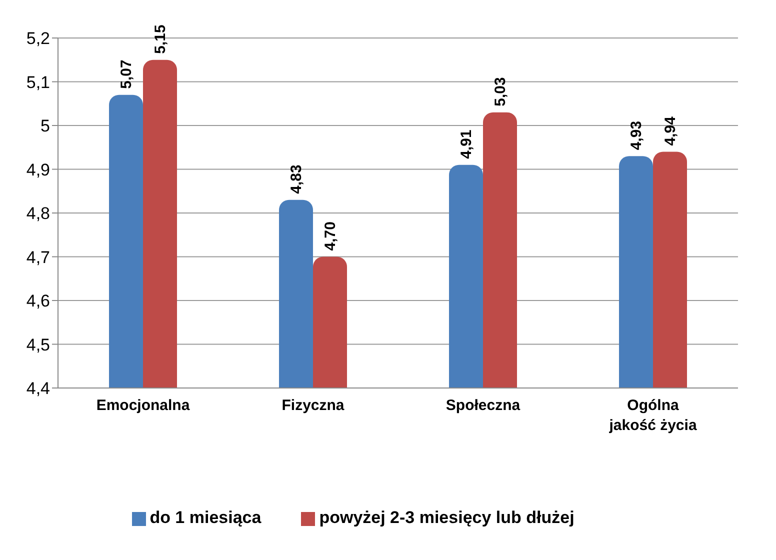  Describe the element at coordinates (38, 388) in the screenshot. I see `y-tick-label: 4,4` at that location.